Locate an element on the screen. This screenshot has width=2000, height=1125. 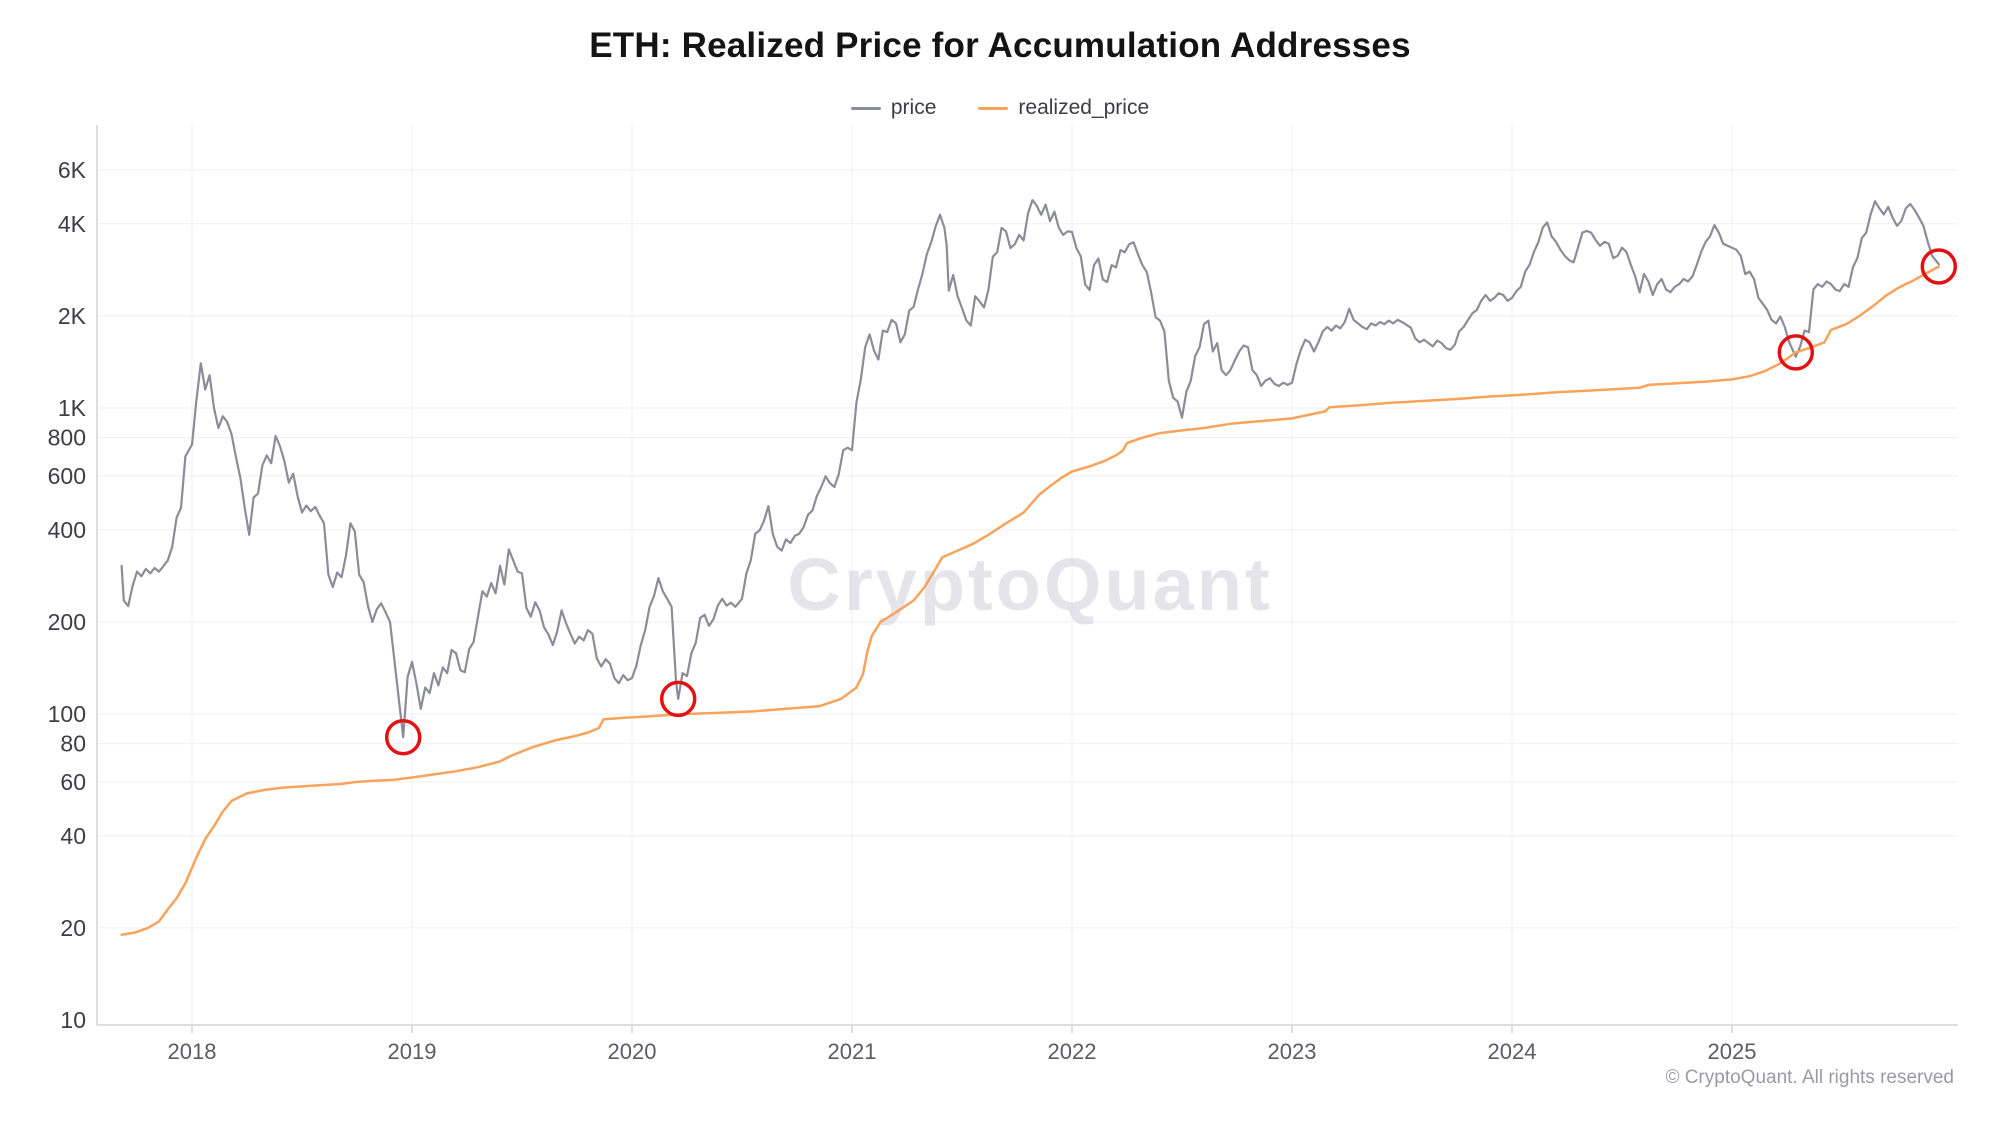
legend: price realized_price is located at coordinates (1000, 108).